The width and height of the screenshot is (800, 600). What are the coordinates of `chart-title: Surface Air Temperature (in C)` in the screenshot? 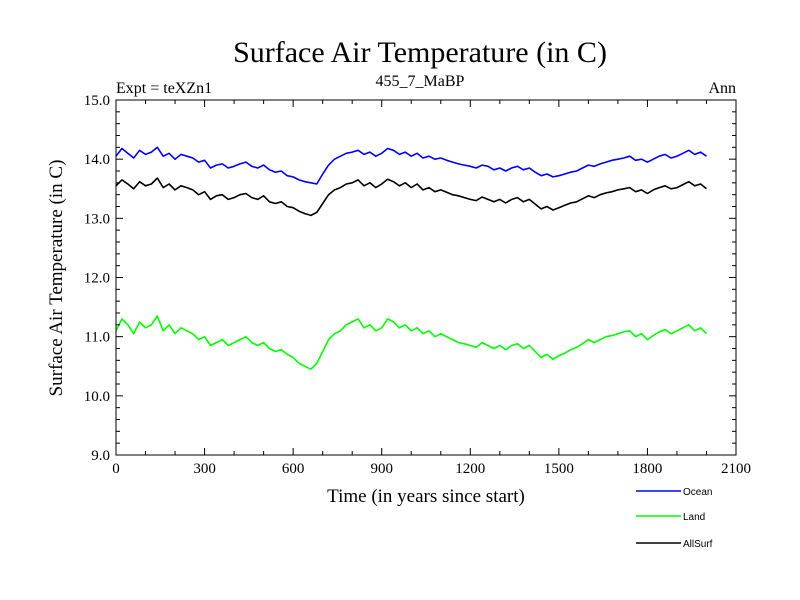 It's located at (420, 52).